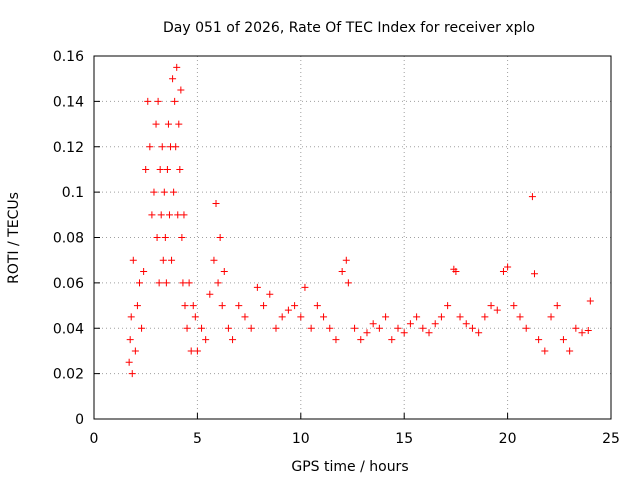  I want to click on x-axis-ticks: 0 5 10 15 20 25, so click(355, 430).